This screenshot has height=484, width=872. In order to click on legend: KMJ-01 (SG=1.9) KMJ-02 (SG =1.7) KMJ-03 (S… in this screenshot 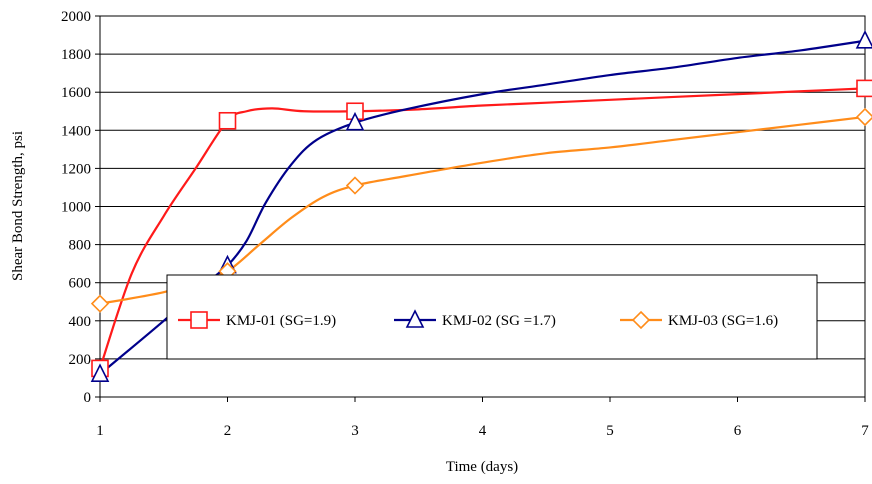, I will do `click(492, 317)`.